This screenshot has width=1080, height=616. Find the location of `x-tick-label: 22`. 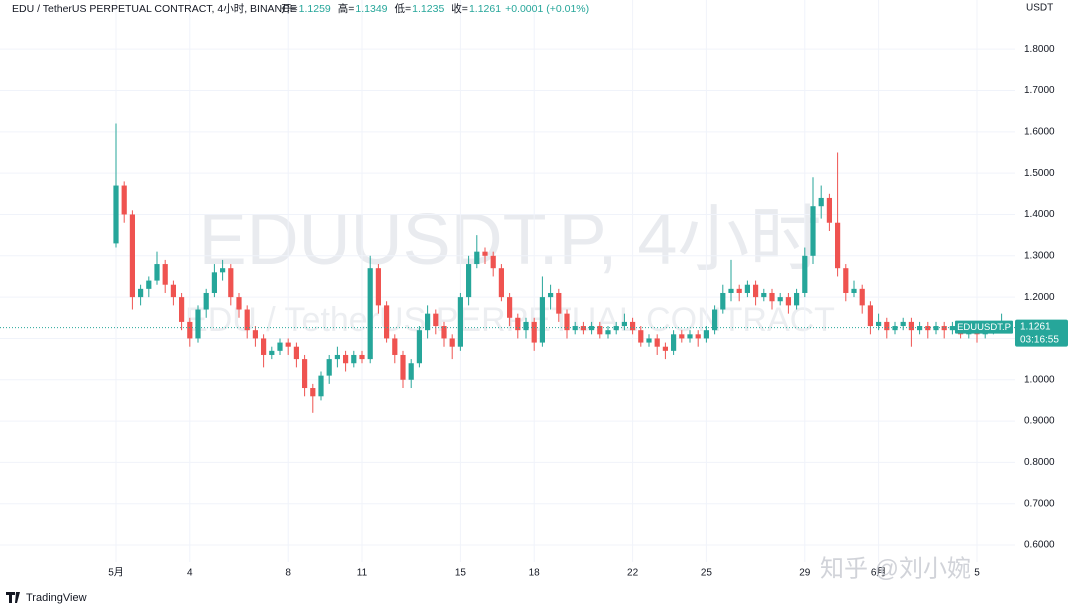

x-tick-label: 22 is located at coordinates (633, 573).